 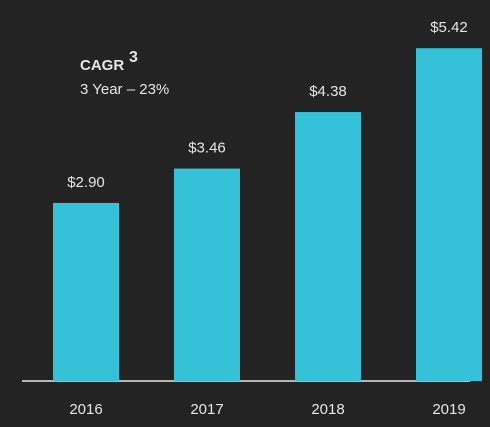 What do you see at coordinates (206, 409) in the screenshot?
I see `x-tick-label: 2017` at bounding box center [206, 409].